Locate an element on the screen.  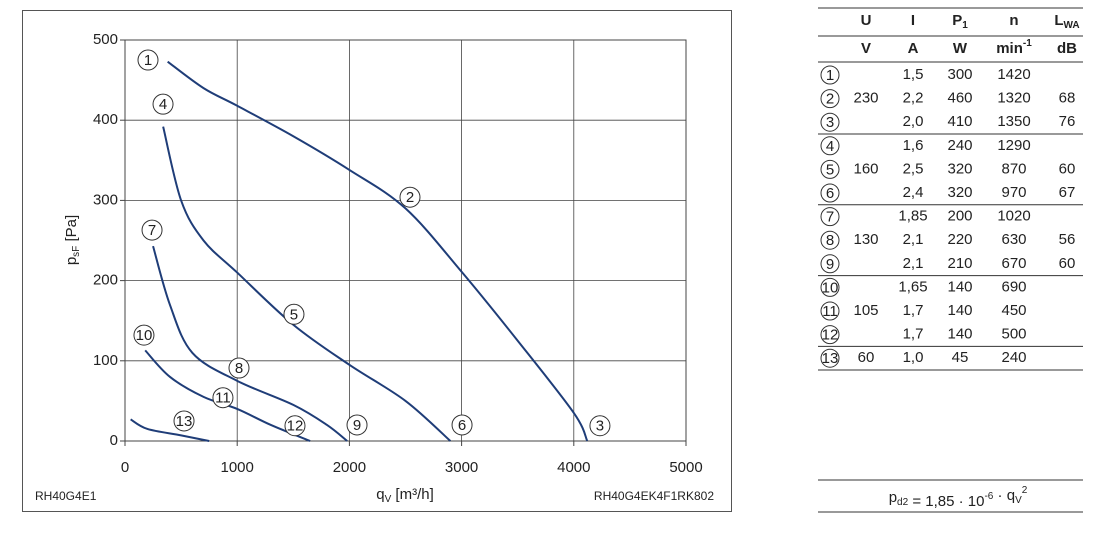
table-cell: 240 is located at coordinates (1013, 357).